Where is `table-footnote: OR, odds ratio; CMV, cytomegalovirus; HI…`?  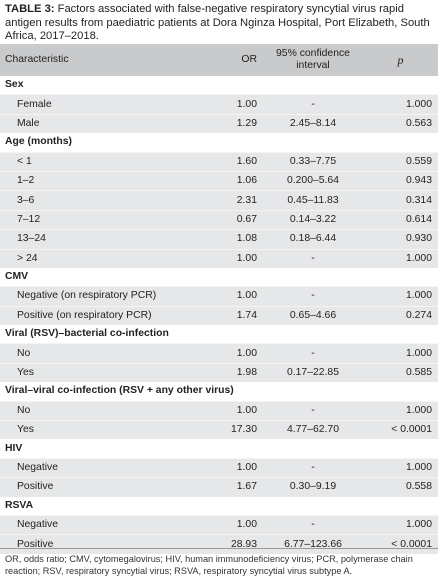
table-footnote: OR, odds ratio; CMV, cytomegalovirus; HI… is located at coordinates (219, 562).